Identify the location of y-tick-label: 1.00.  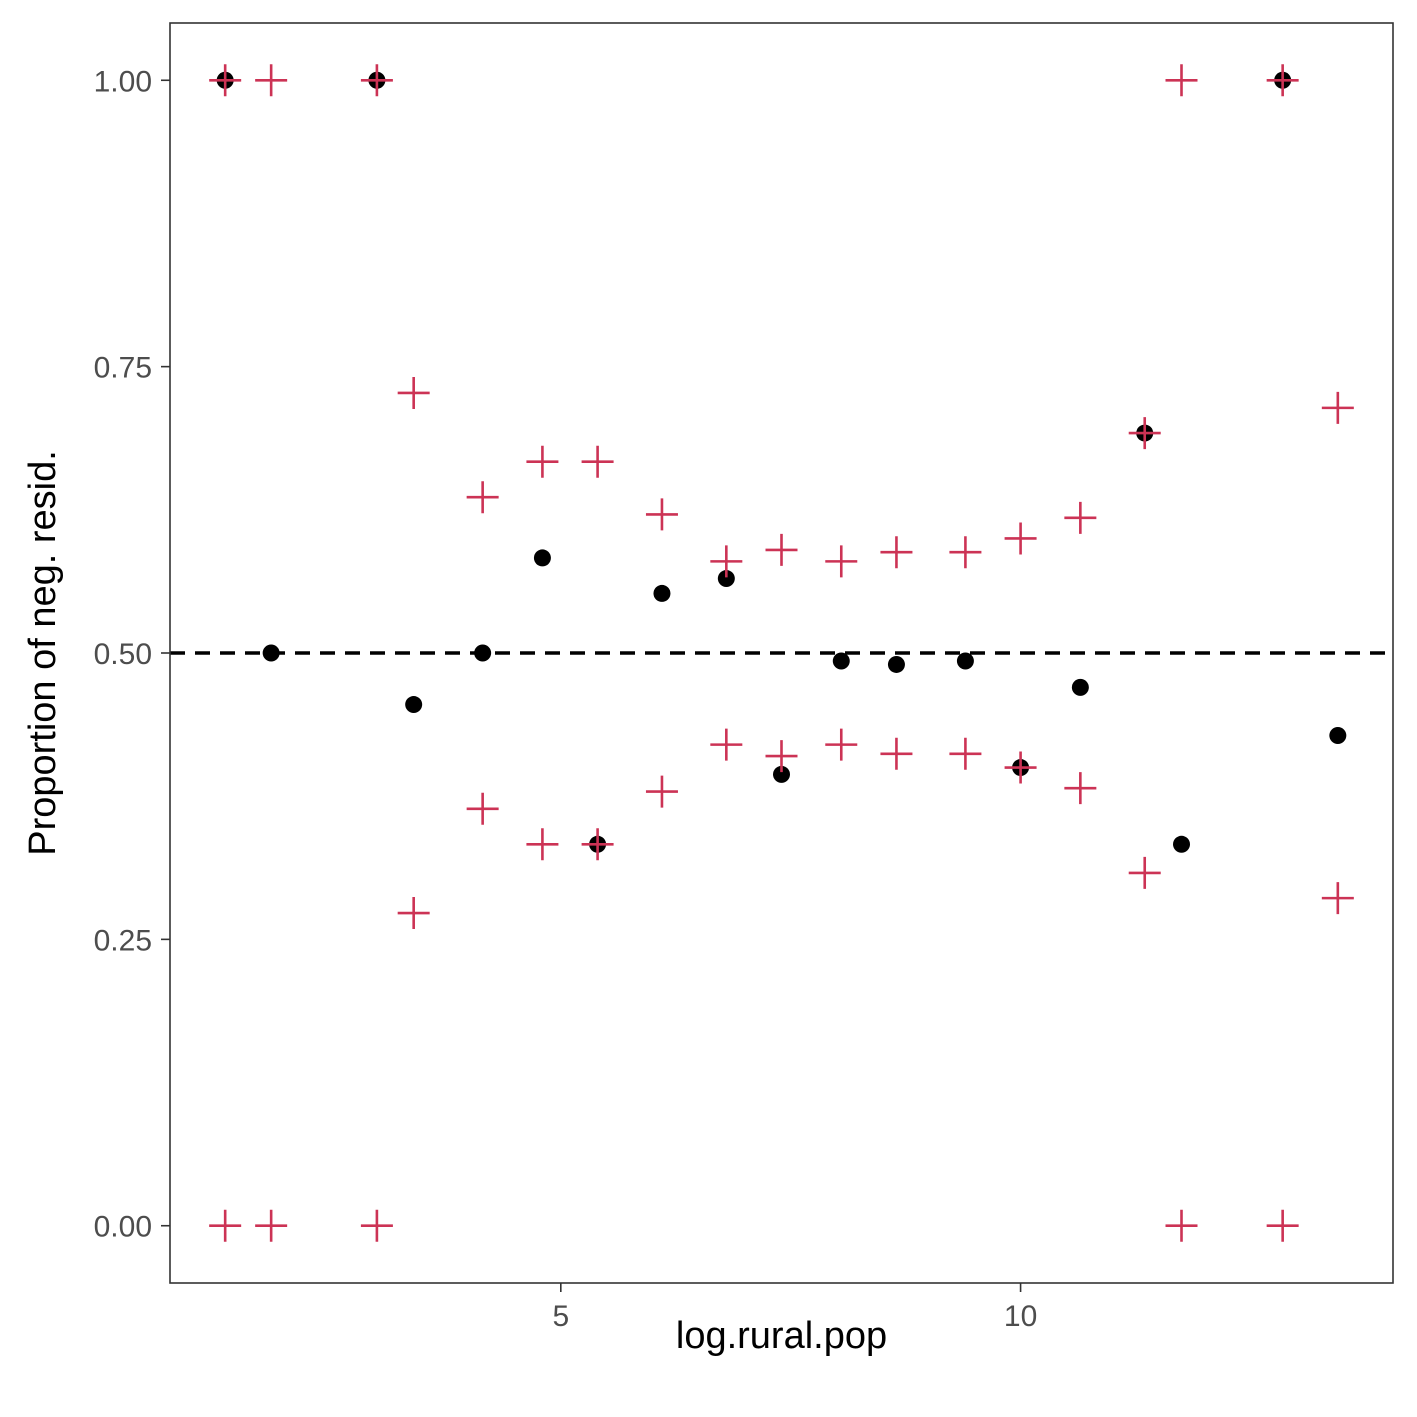
(123, 81).